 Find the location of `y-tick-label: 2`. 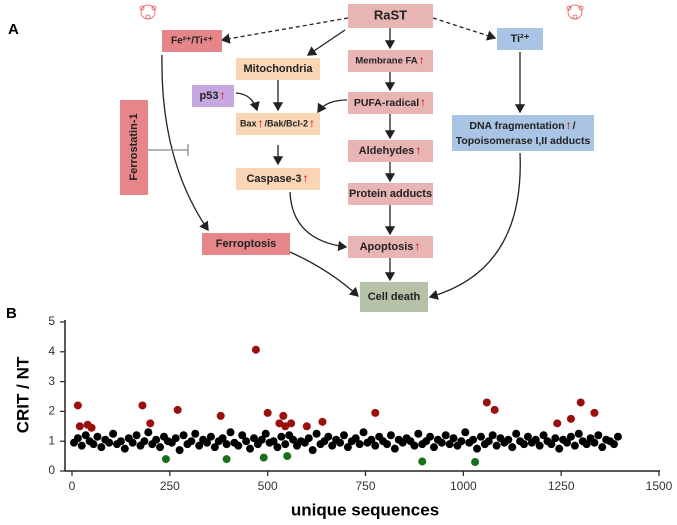

y-tick-label: 2 is located at coordinates (51, 411).